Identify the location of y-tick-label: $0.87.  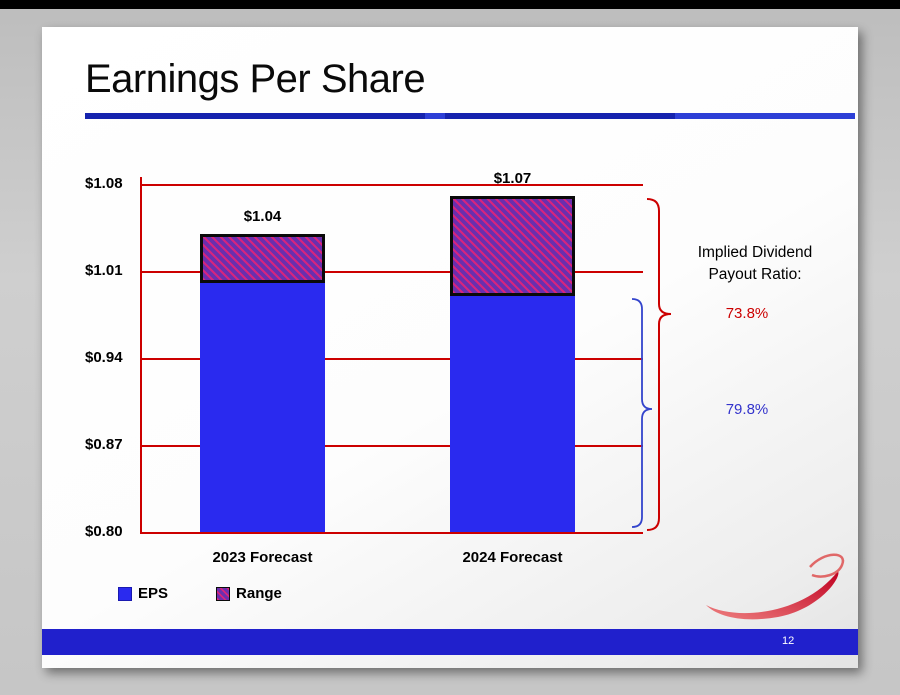
(104, 444).